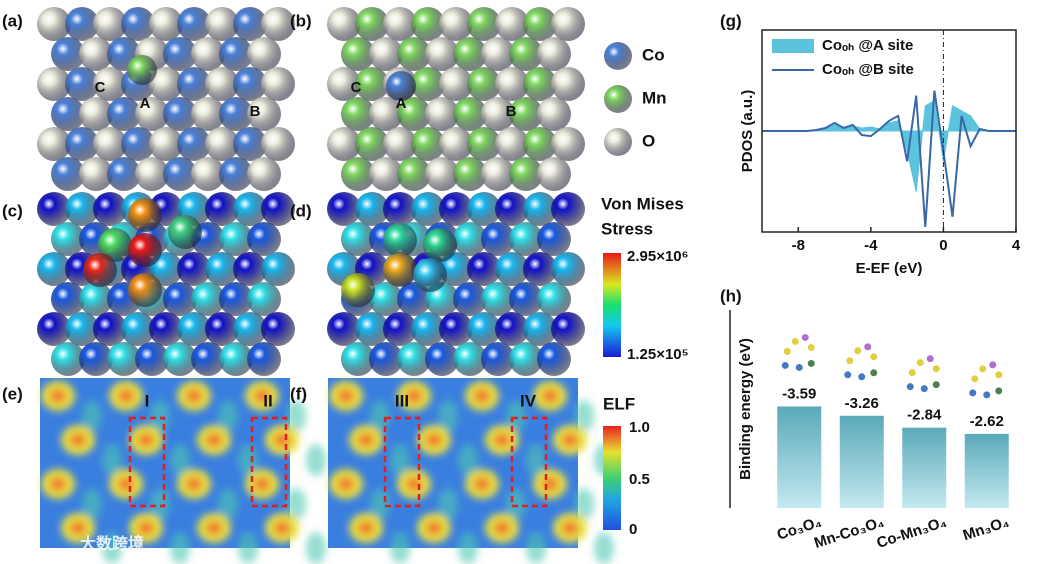 The height and width of the screenshot is (564, 1039). I want to click on site-label: B, so click(255, 111).